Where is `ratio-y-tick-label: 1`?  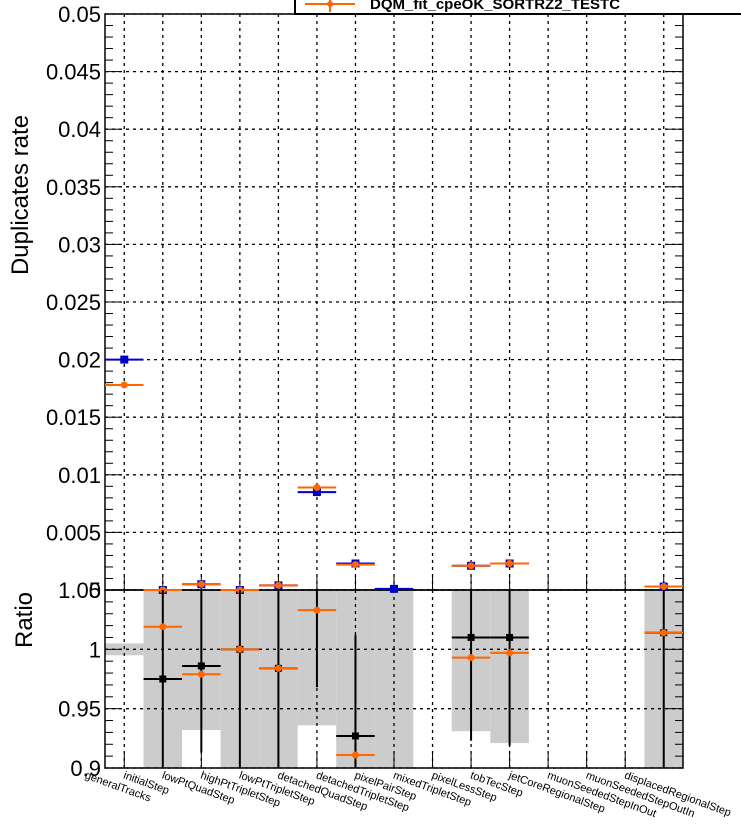 ratio-y-tick-label: 1 is located at coordinates (95, 649).